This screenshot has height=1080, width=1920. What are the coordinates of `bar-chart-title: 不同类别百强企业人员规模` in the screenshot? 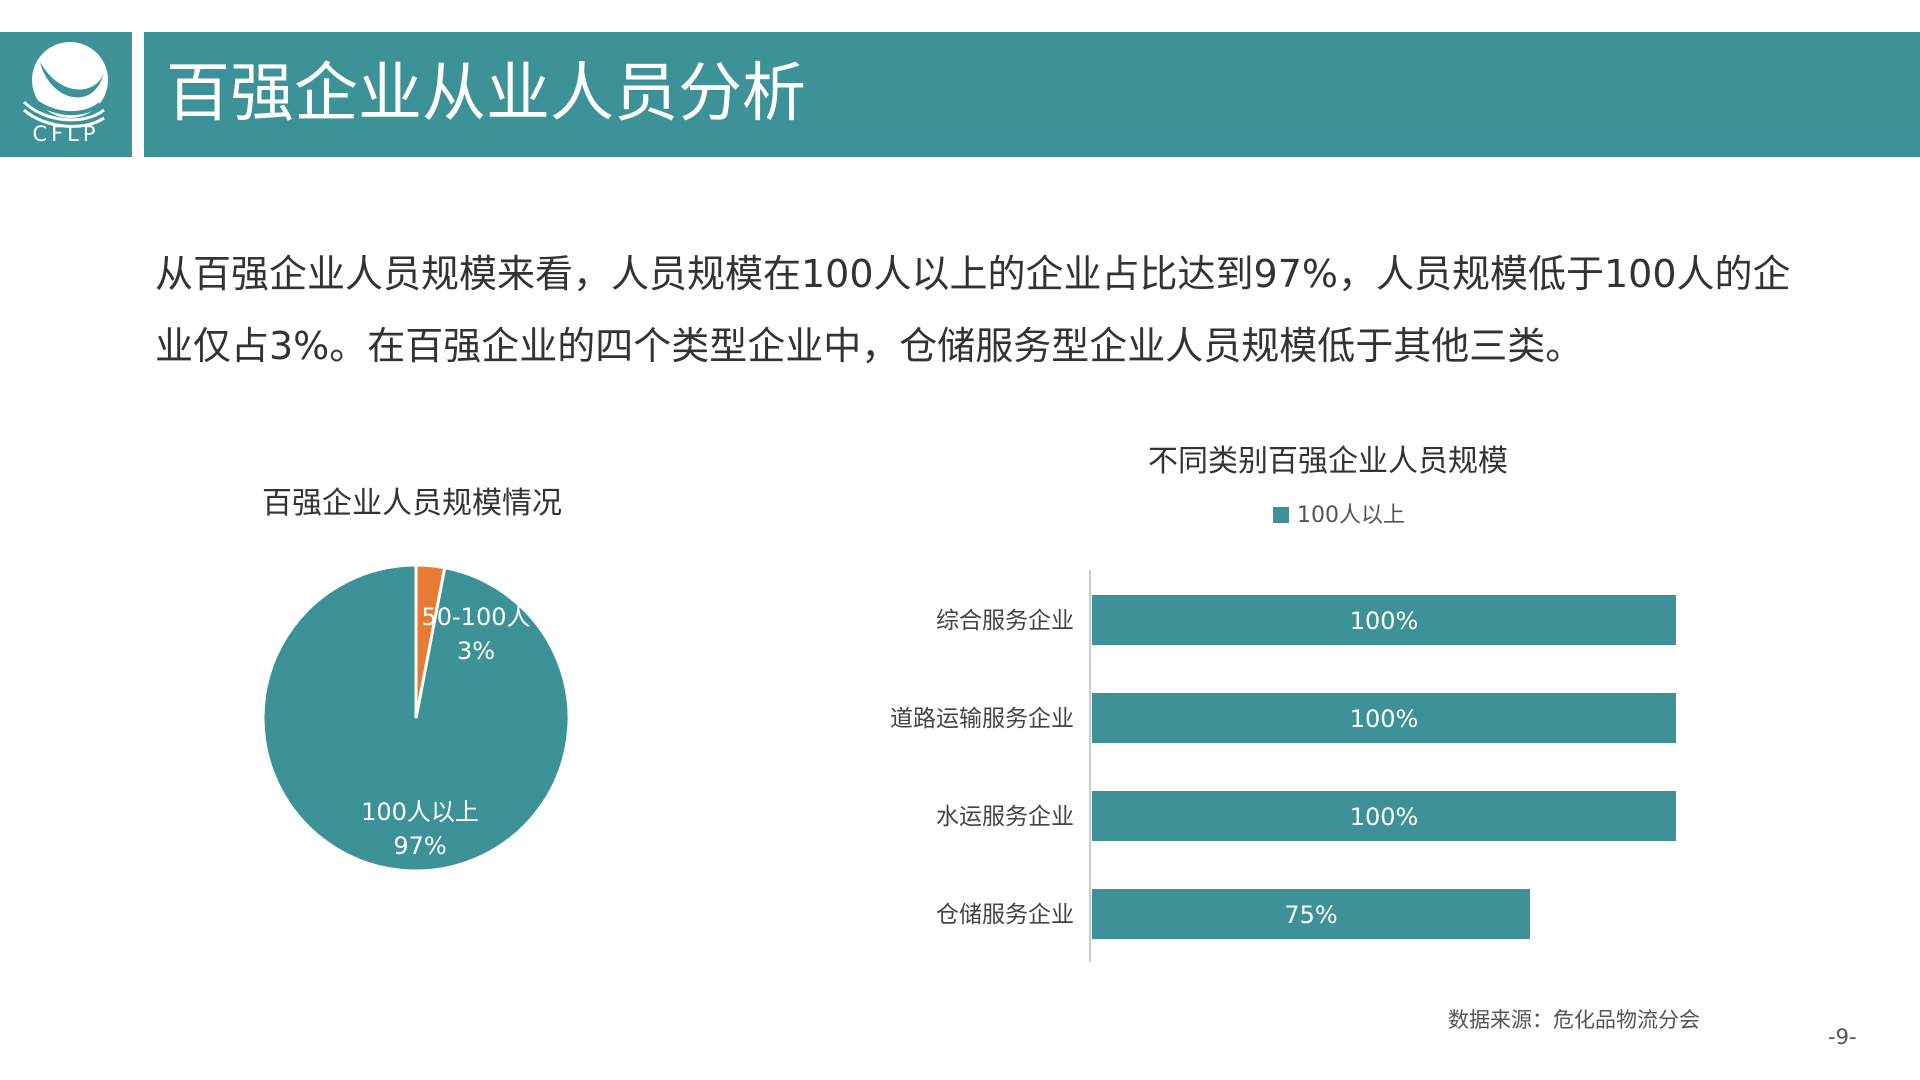 It's located at (1328, 461).